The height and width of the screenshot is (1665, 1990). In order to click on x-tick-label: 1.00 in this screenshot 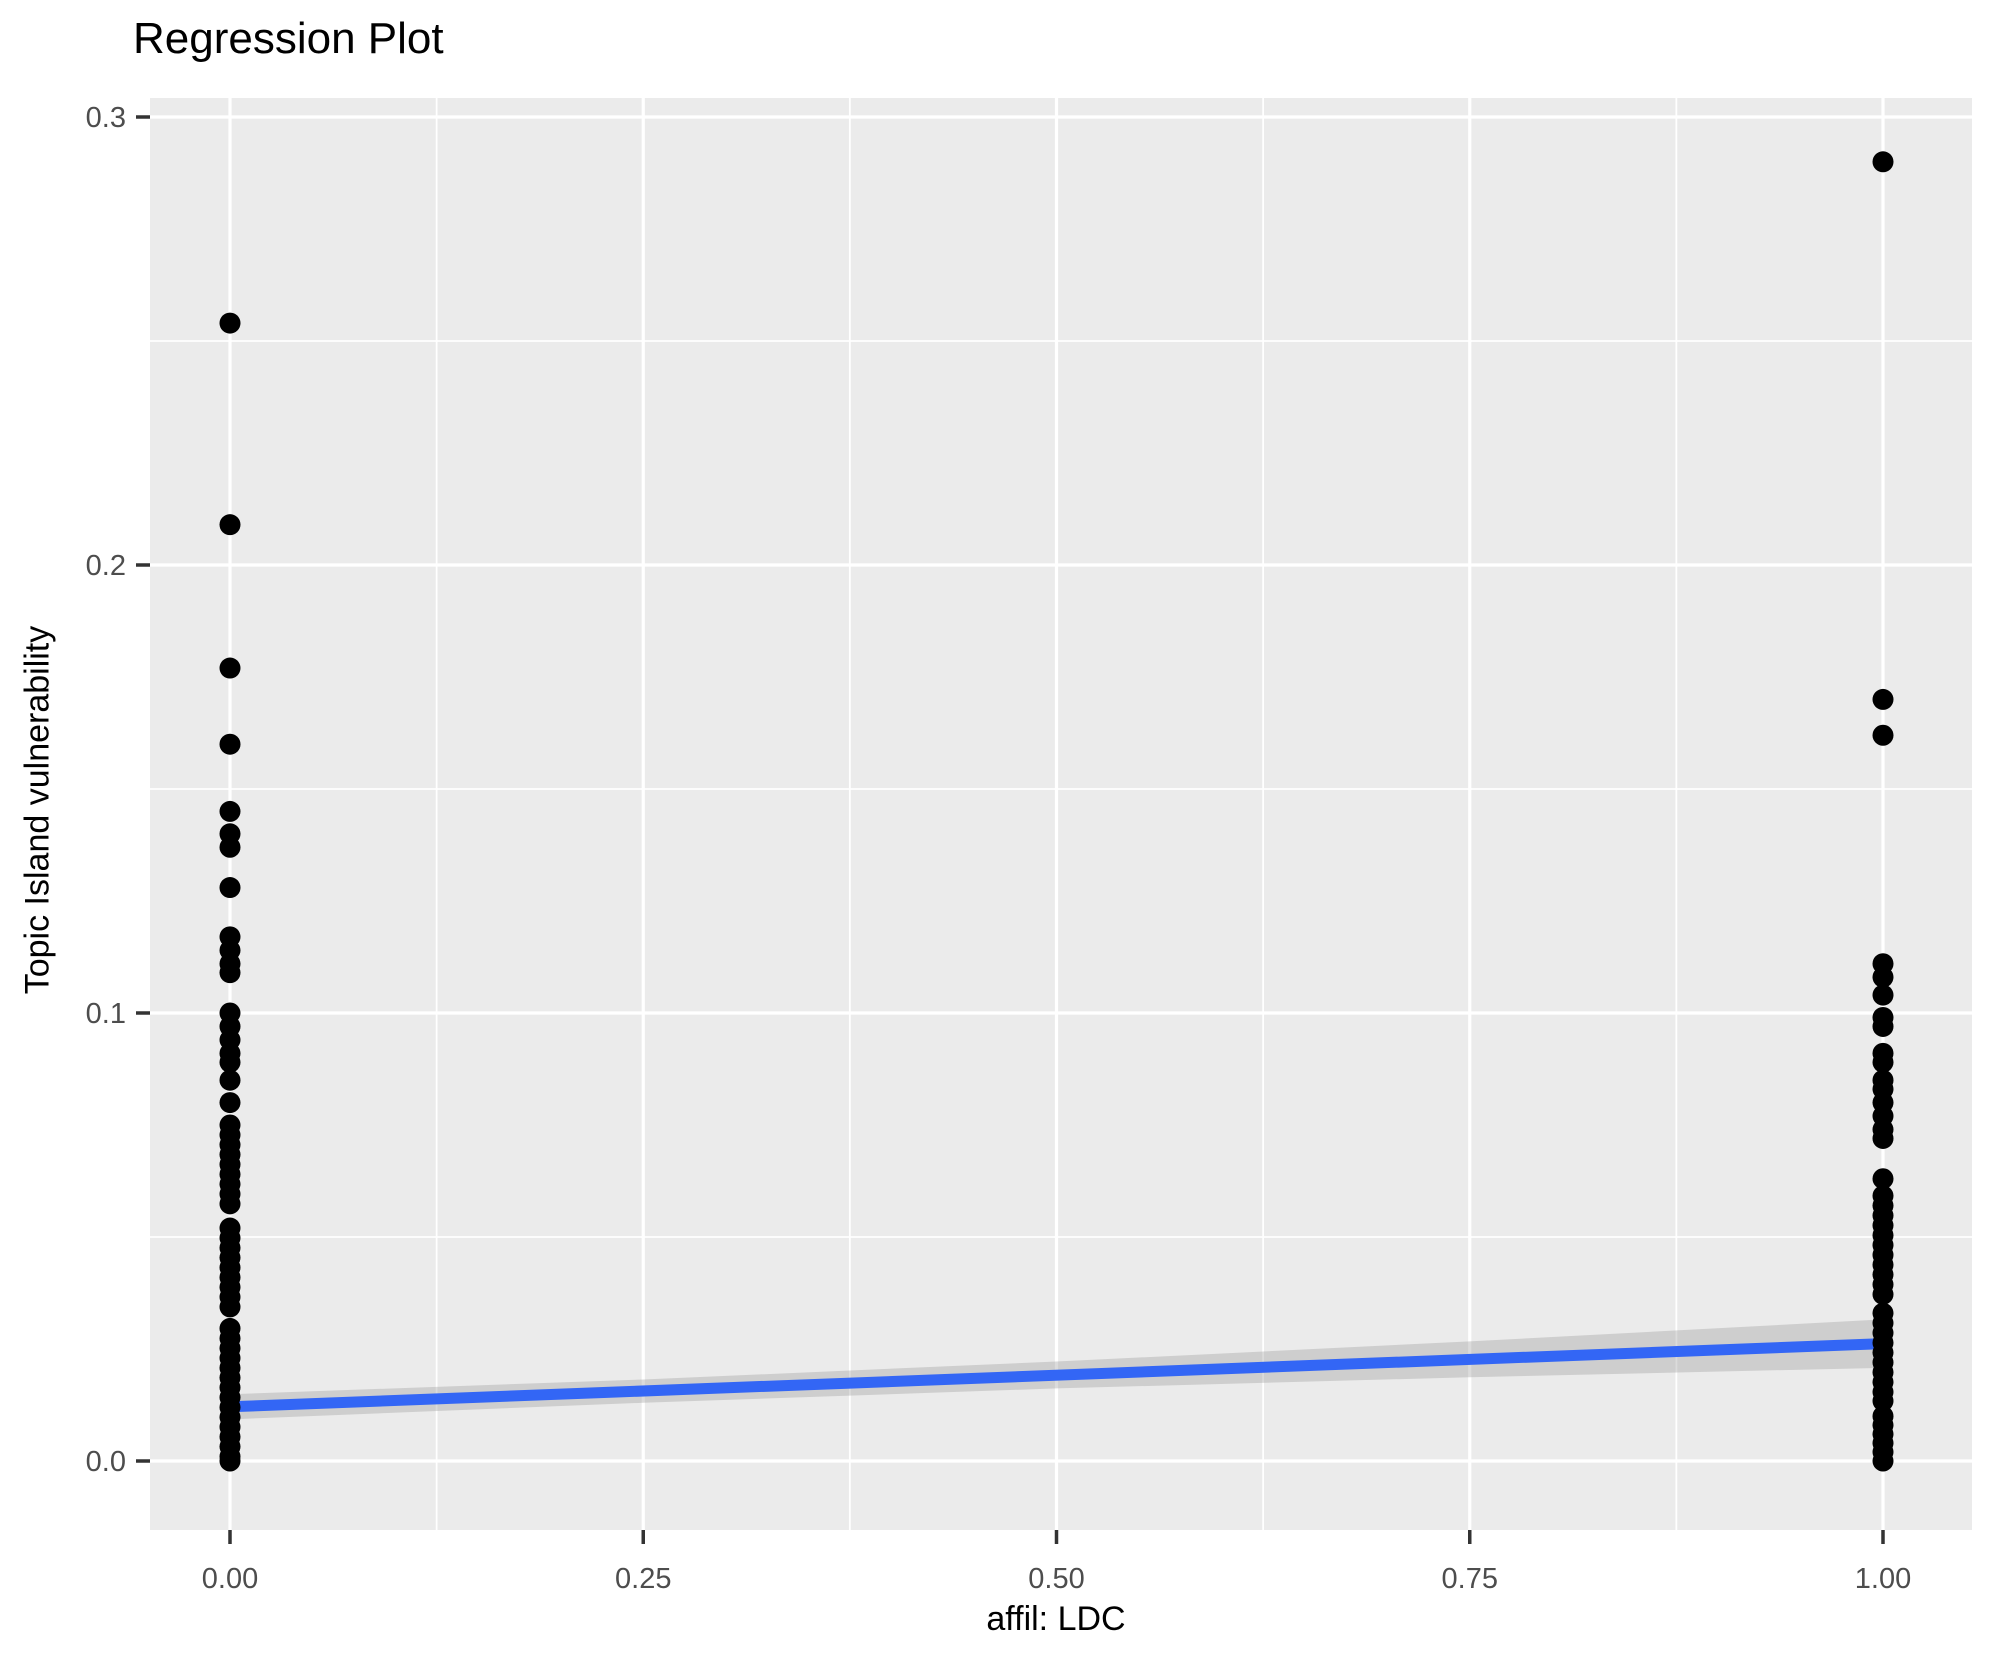, I will do `click(1883, 1579)`.